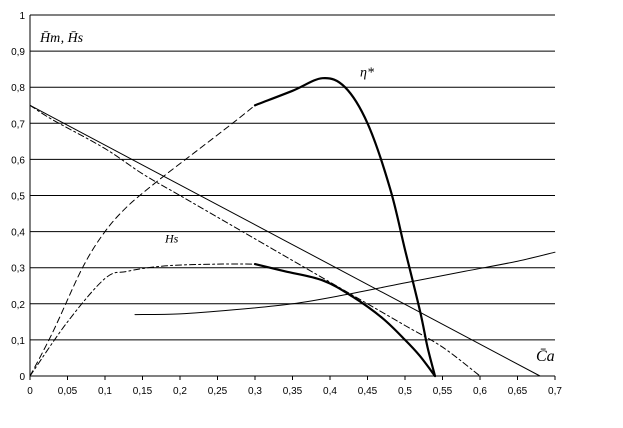 The width and height of the screenshot is (623, 428). What do you see at coordinates (405, 391) in the screenshot?
I see `x-tick-label: 0,5` at bounding box center [405, 391].